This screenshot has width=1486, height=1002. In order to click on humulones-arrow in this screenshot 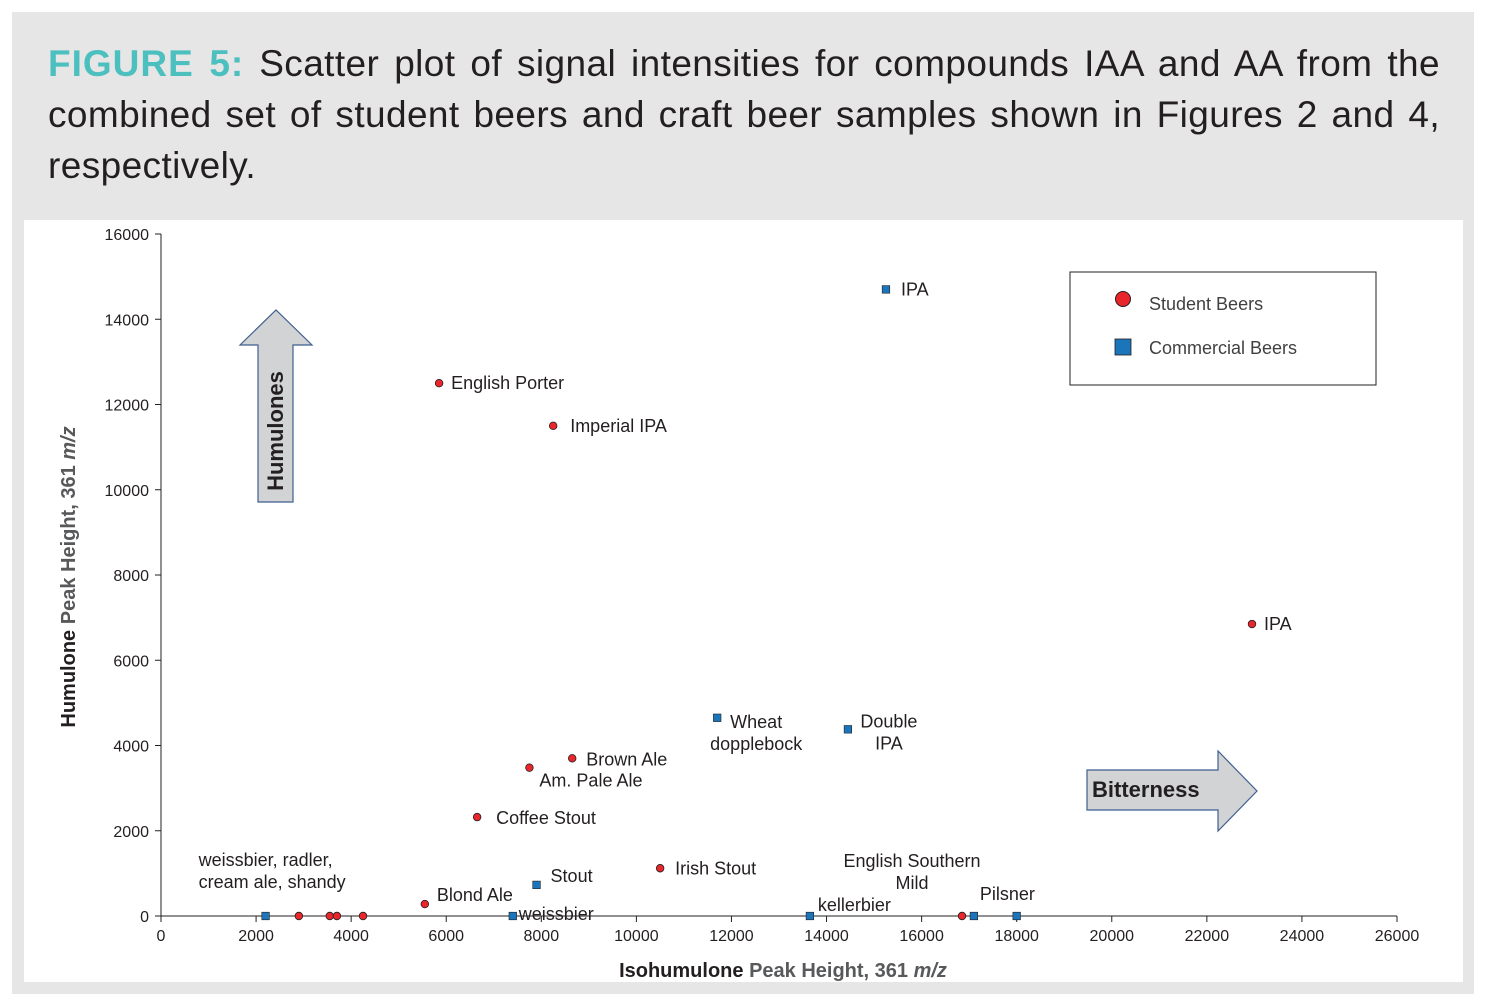, I will do `click(276, 406)`.